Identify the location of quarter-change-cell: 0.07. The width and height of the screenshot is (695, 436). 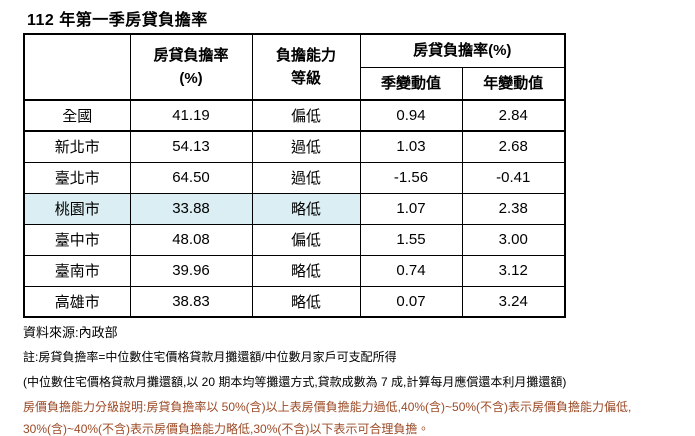
(411, 301).